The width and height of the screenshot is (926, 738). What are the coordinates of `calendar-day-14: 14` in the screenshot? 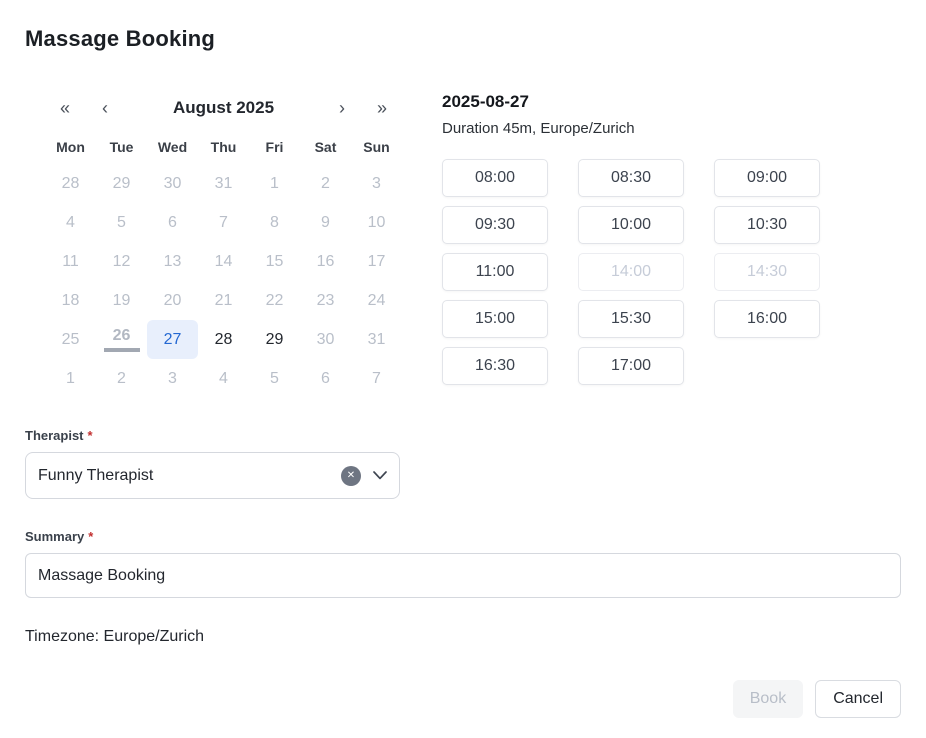 It's located at (223, 261).